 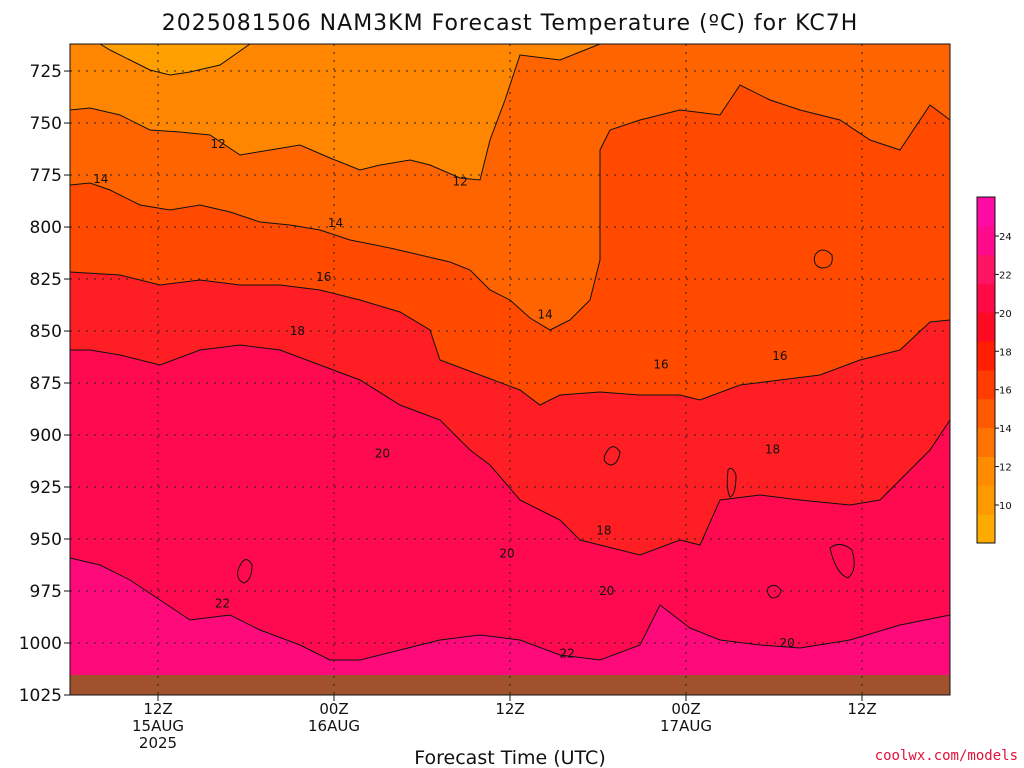 What do you see at coordinates (46, 332) in the screenshot?
I see `y-tick-label: 850` at bounding box center [46, 332].